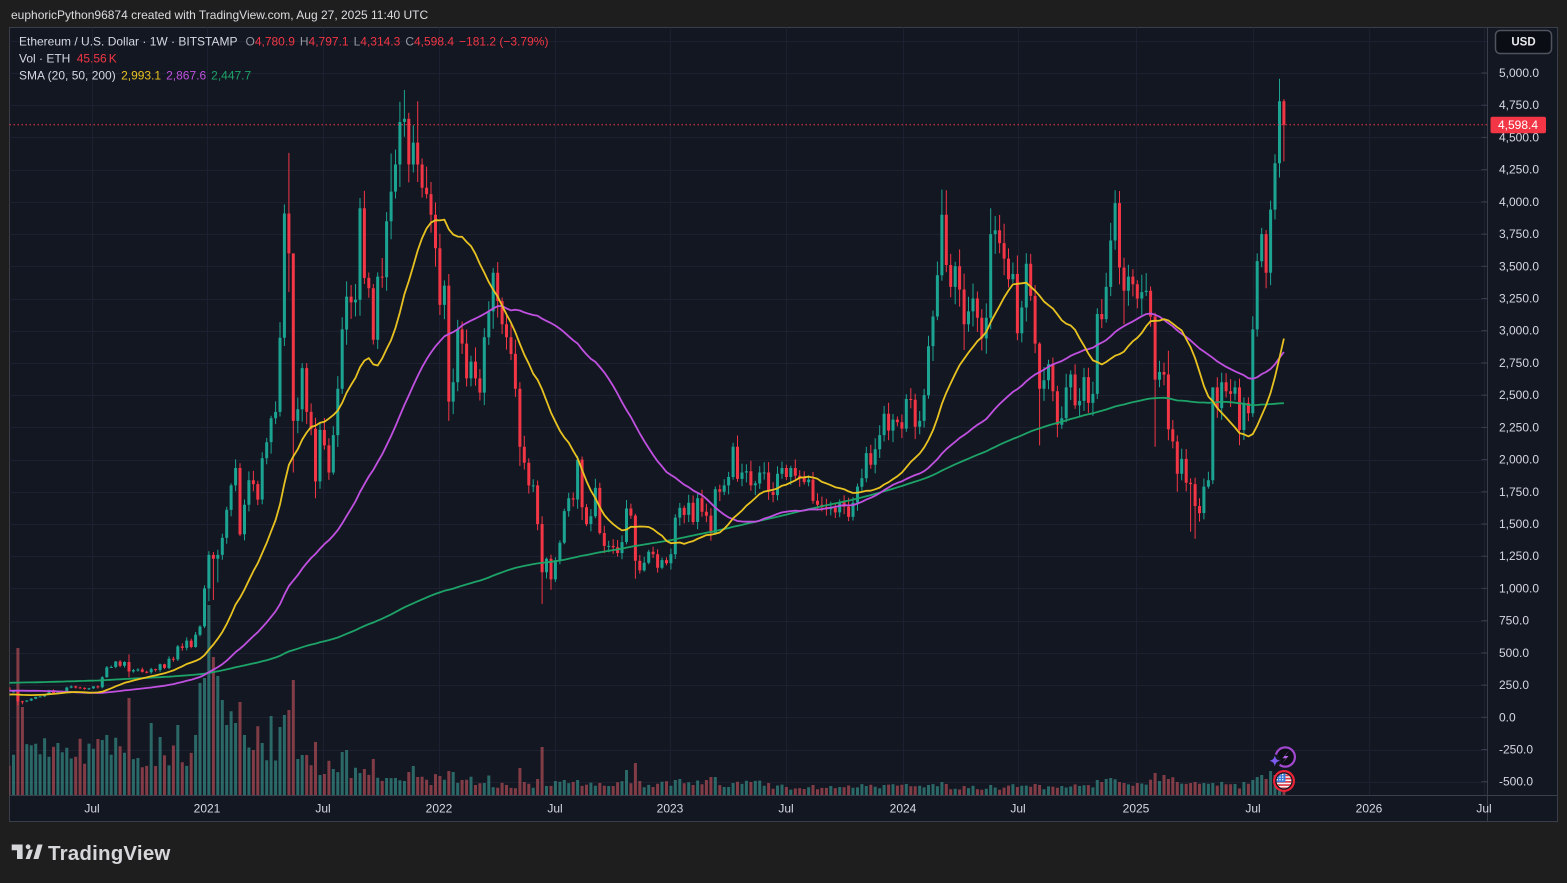  Describe the element at coordinates (1519, 234) in the screenshot. I see `svg-text: 3,750.0` at that location.